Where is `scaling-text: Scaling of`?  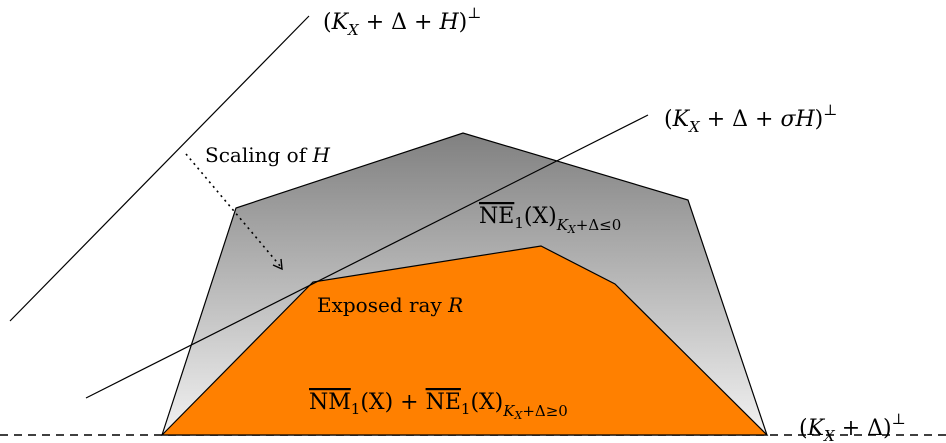 scaling-text: Scaling of is located at coordinates (258, 155).